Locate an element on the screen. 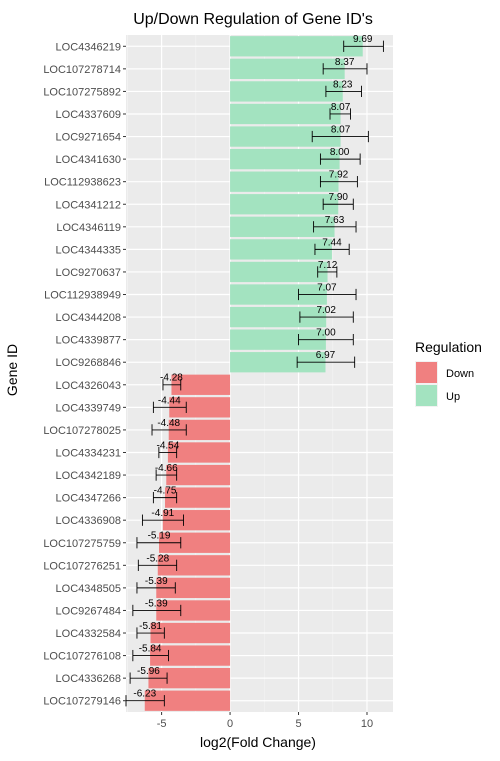  y-tick-label: LOC9270637 is located at coordinates (88, 273).